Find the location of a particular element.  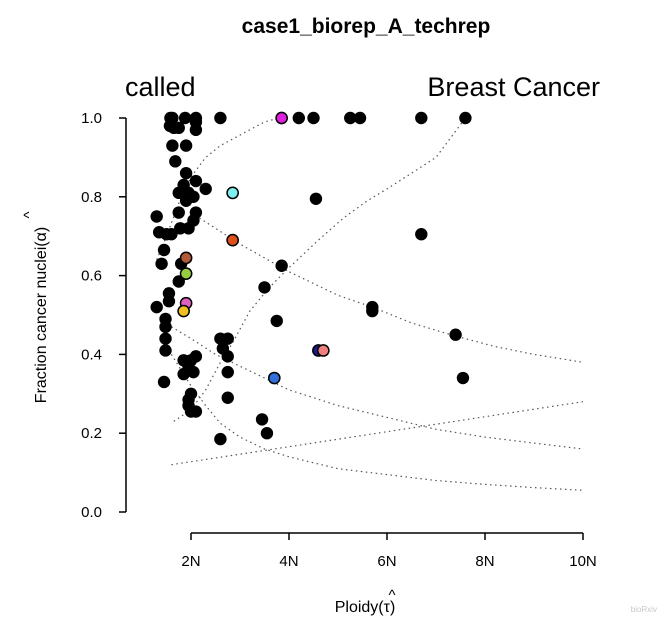

x-tick-label: 2N is located at coordinates (190, 561).